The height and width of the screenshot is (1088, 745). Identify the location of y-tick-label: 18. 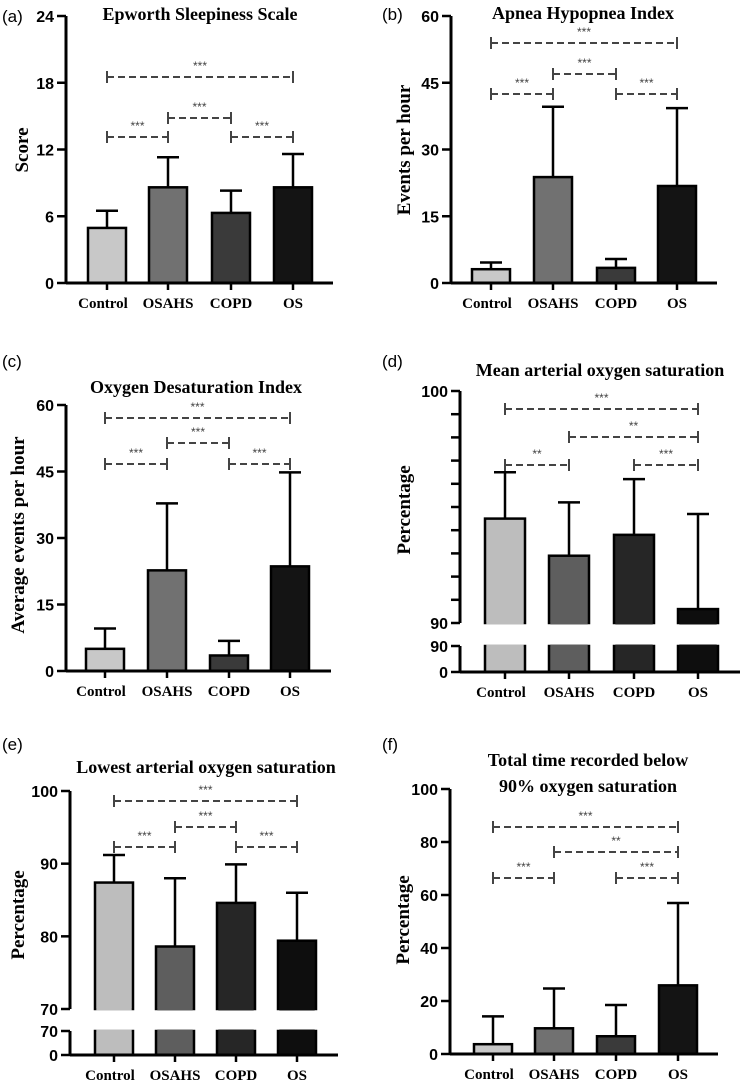
(45, 84).